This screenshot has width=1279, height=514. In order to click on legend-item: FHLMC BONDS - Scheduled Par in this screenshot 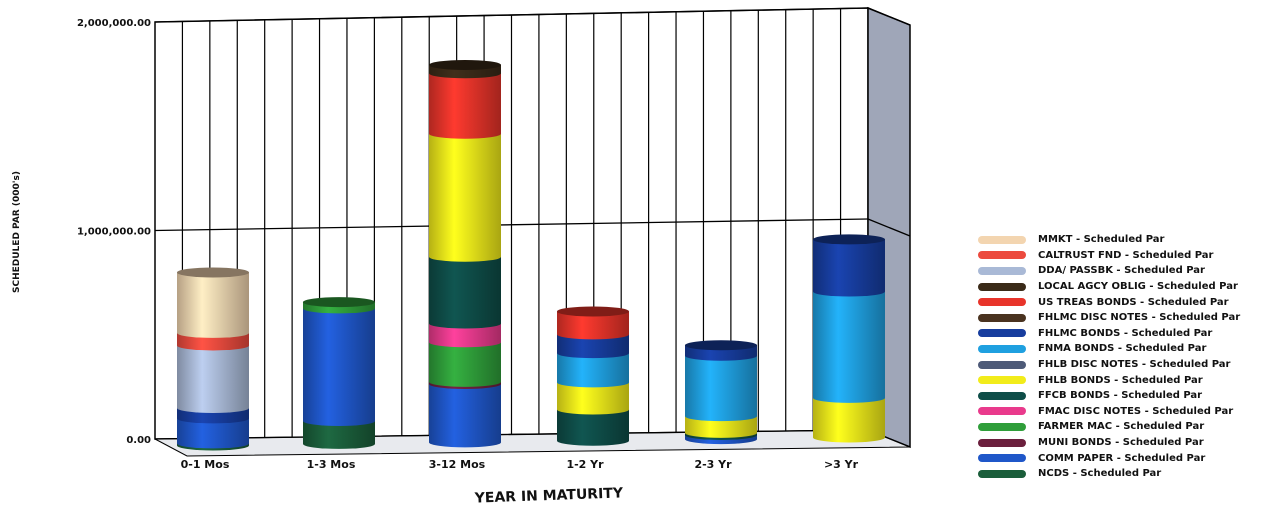, I will do `click(1127, 334)`.